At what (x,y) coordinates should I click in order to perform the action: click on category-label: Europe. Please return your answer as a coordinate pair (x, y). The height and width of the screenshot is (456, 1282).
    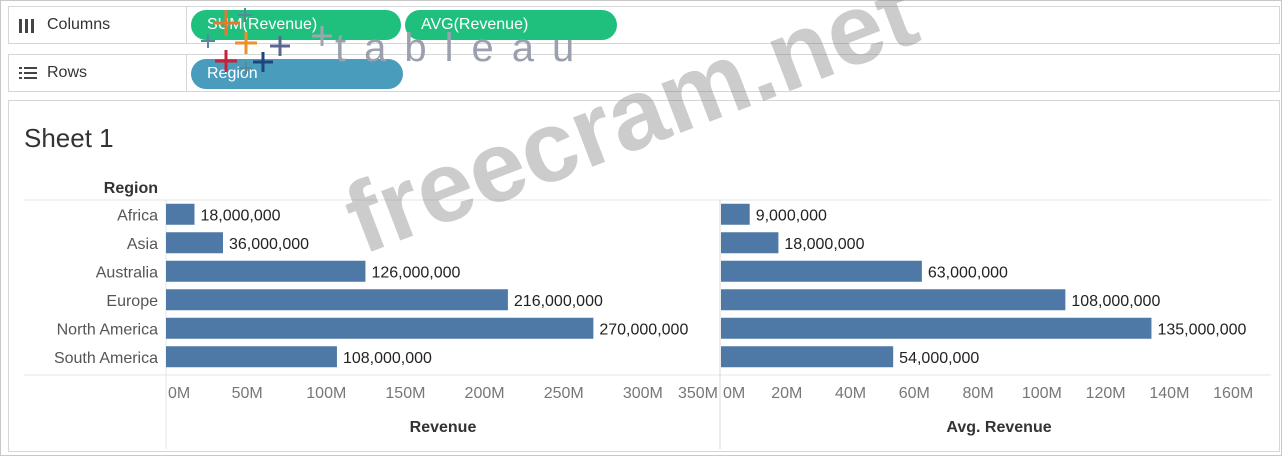
    Looking at the image, I should click on (132, 301).